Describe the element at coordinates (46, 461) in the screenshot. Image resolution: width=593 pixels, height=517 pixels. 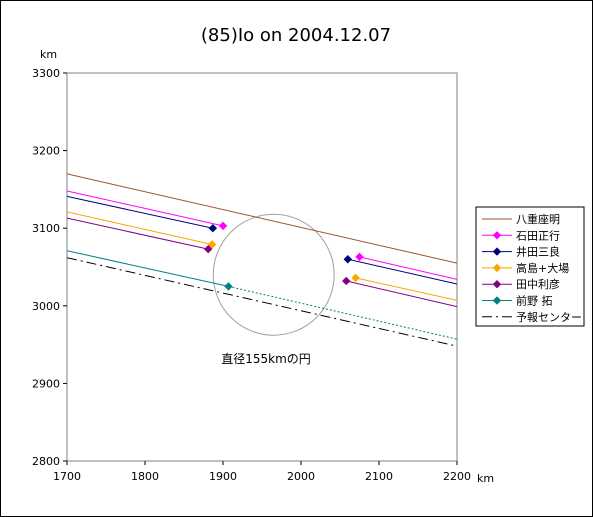
I see `y-tick-label: 2800` at that location.